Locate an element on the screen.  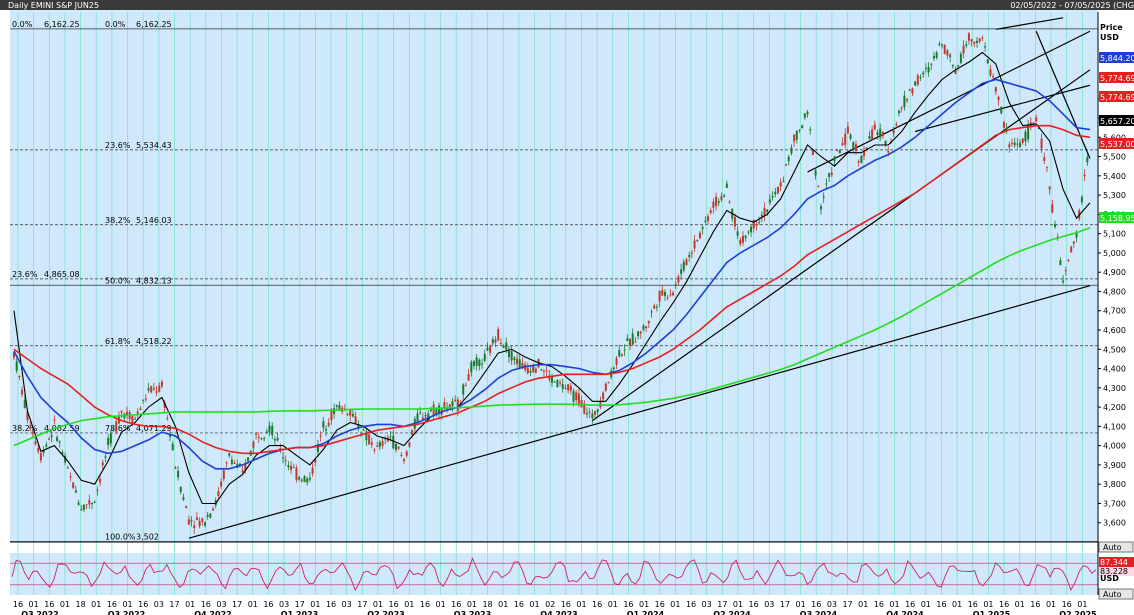
x-tick-label: 18 is located at coordinates (487, 604).